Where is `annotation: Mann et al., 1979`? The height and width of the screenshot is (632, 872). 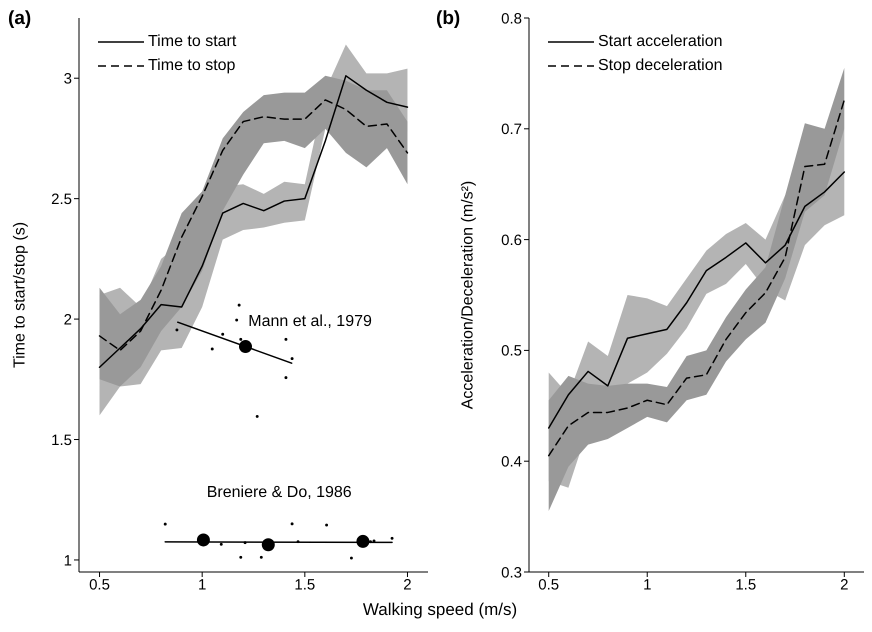 annotation: Mann et al., 1979 is located at coordinates (310, 322).